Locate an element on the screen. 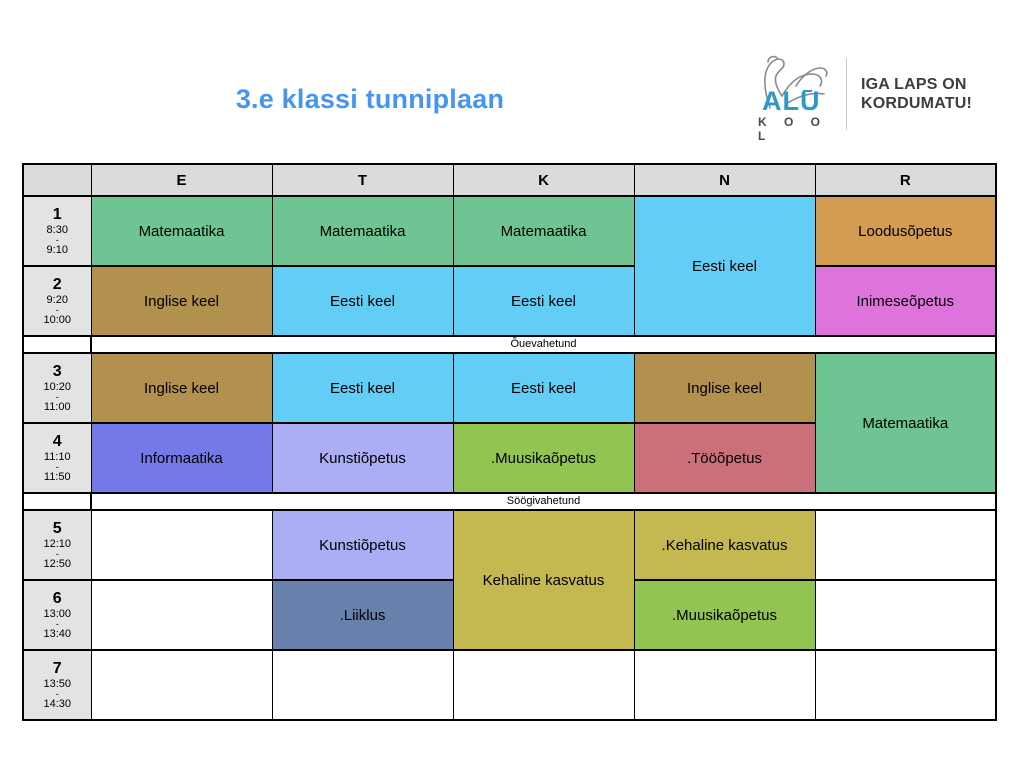 The image size is (1024, 768). lesson-cell: .Tööõpetus is located at coordinates (724, 458).